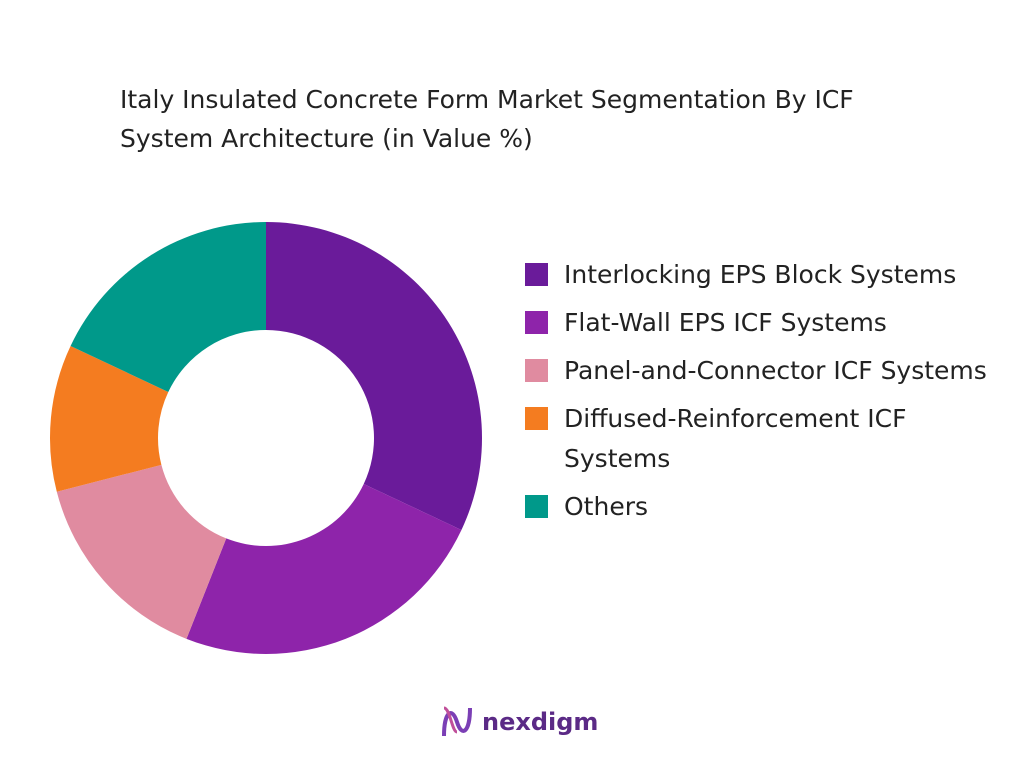 The height and width of the screenshot is (768, 1024). I want to click on legend-item: Interlocking EPS Block Systems, so click(765, 275).